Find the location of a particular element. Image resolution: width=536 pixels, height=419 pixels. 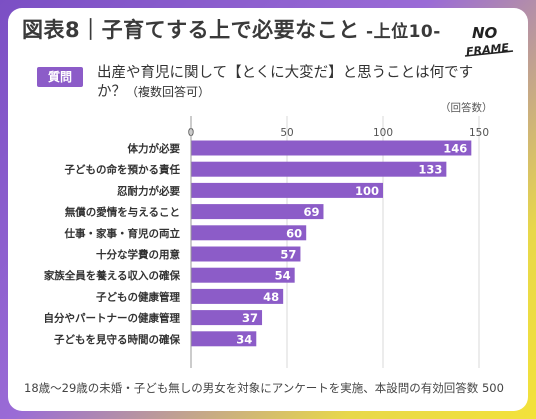

question-text: 出産や育児に関して【とくに大変だ】と思うことは何ですか？ is located at coordinates (285, 82).